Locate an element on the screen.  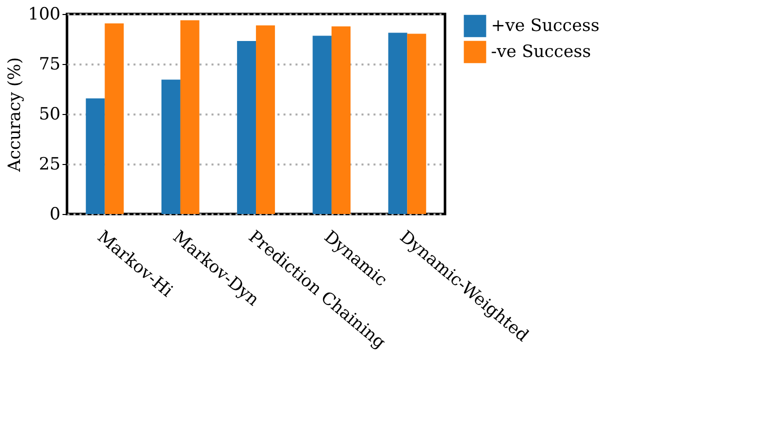
y-tick-label: 25 is located at coordinates (49, 164).